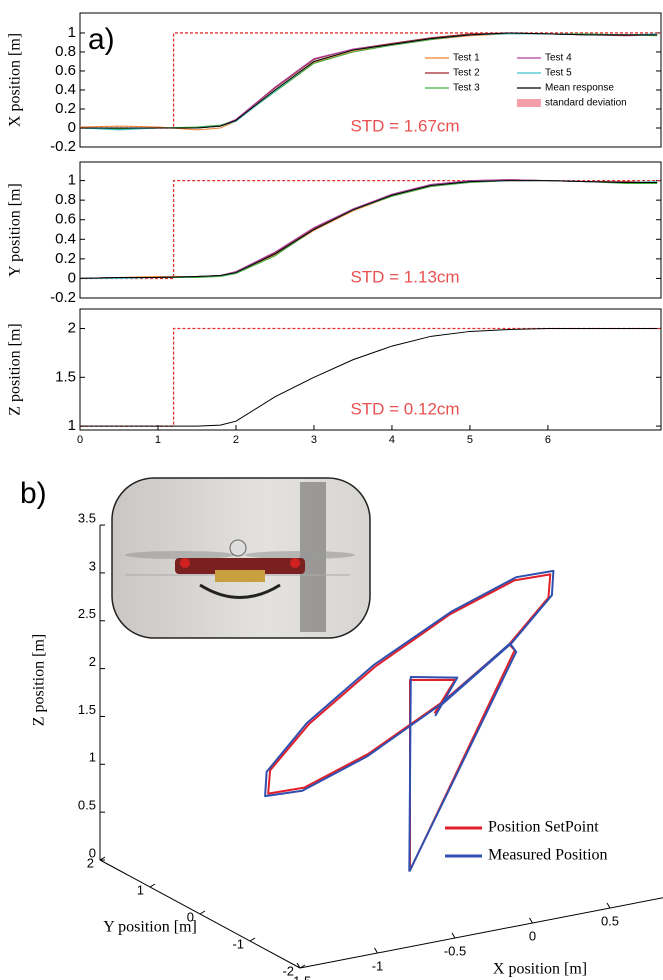  I want to click on drone-photo, so click(241, 558).